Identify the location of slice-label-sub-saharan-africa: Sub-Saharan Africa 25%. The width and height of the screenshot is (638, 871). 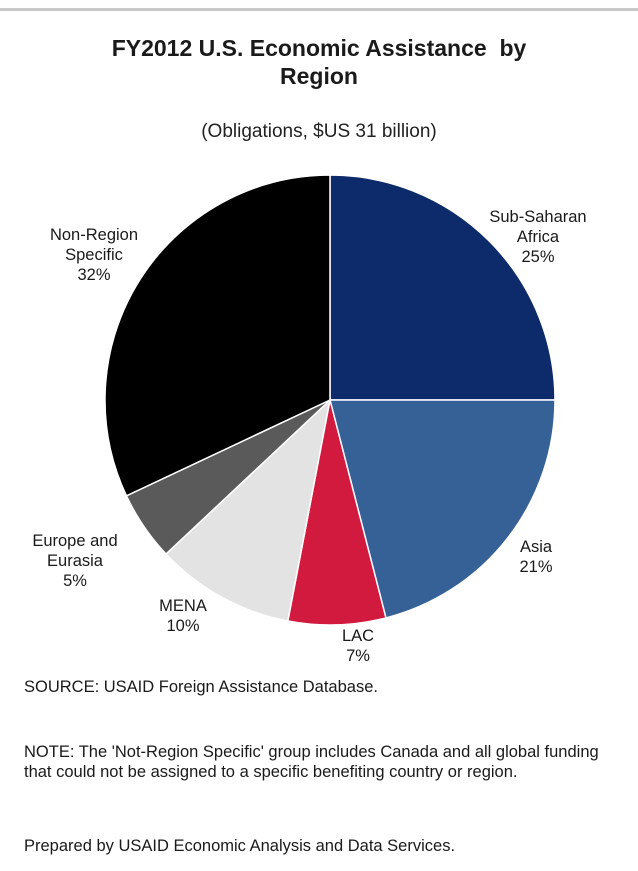
(537, 237).